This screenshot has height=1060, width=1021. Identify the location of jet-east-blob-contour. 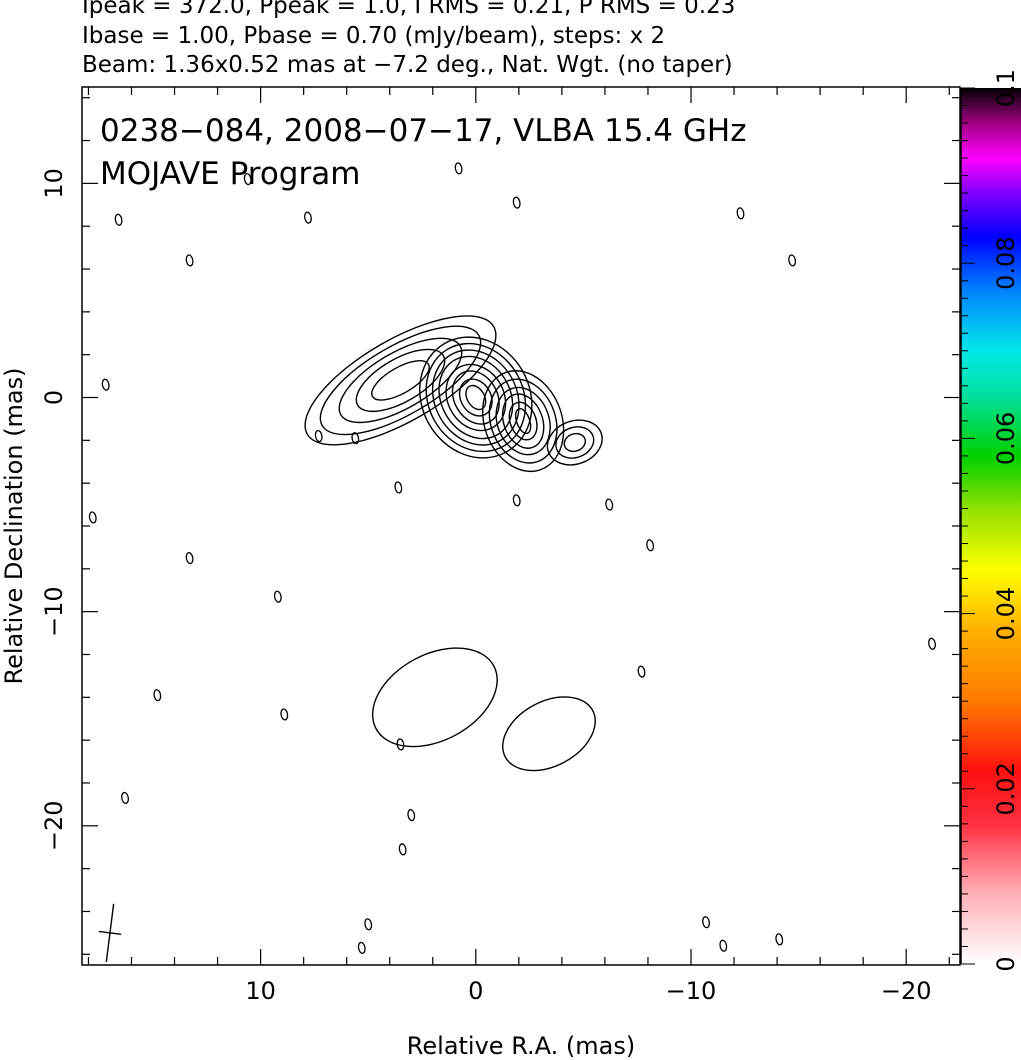
(400, 380).